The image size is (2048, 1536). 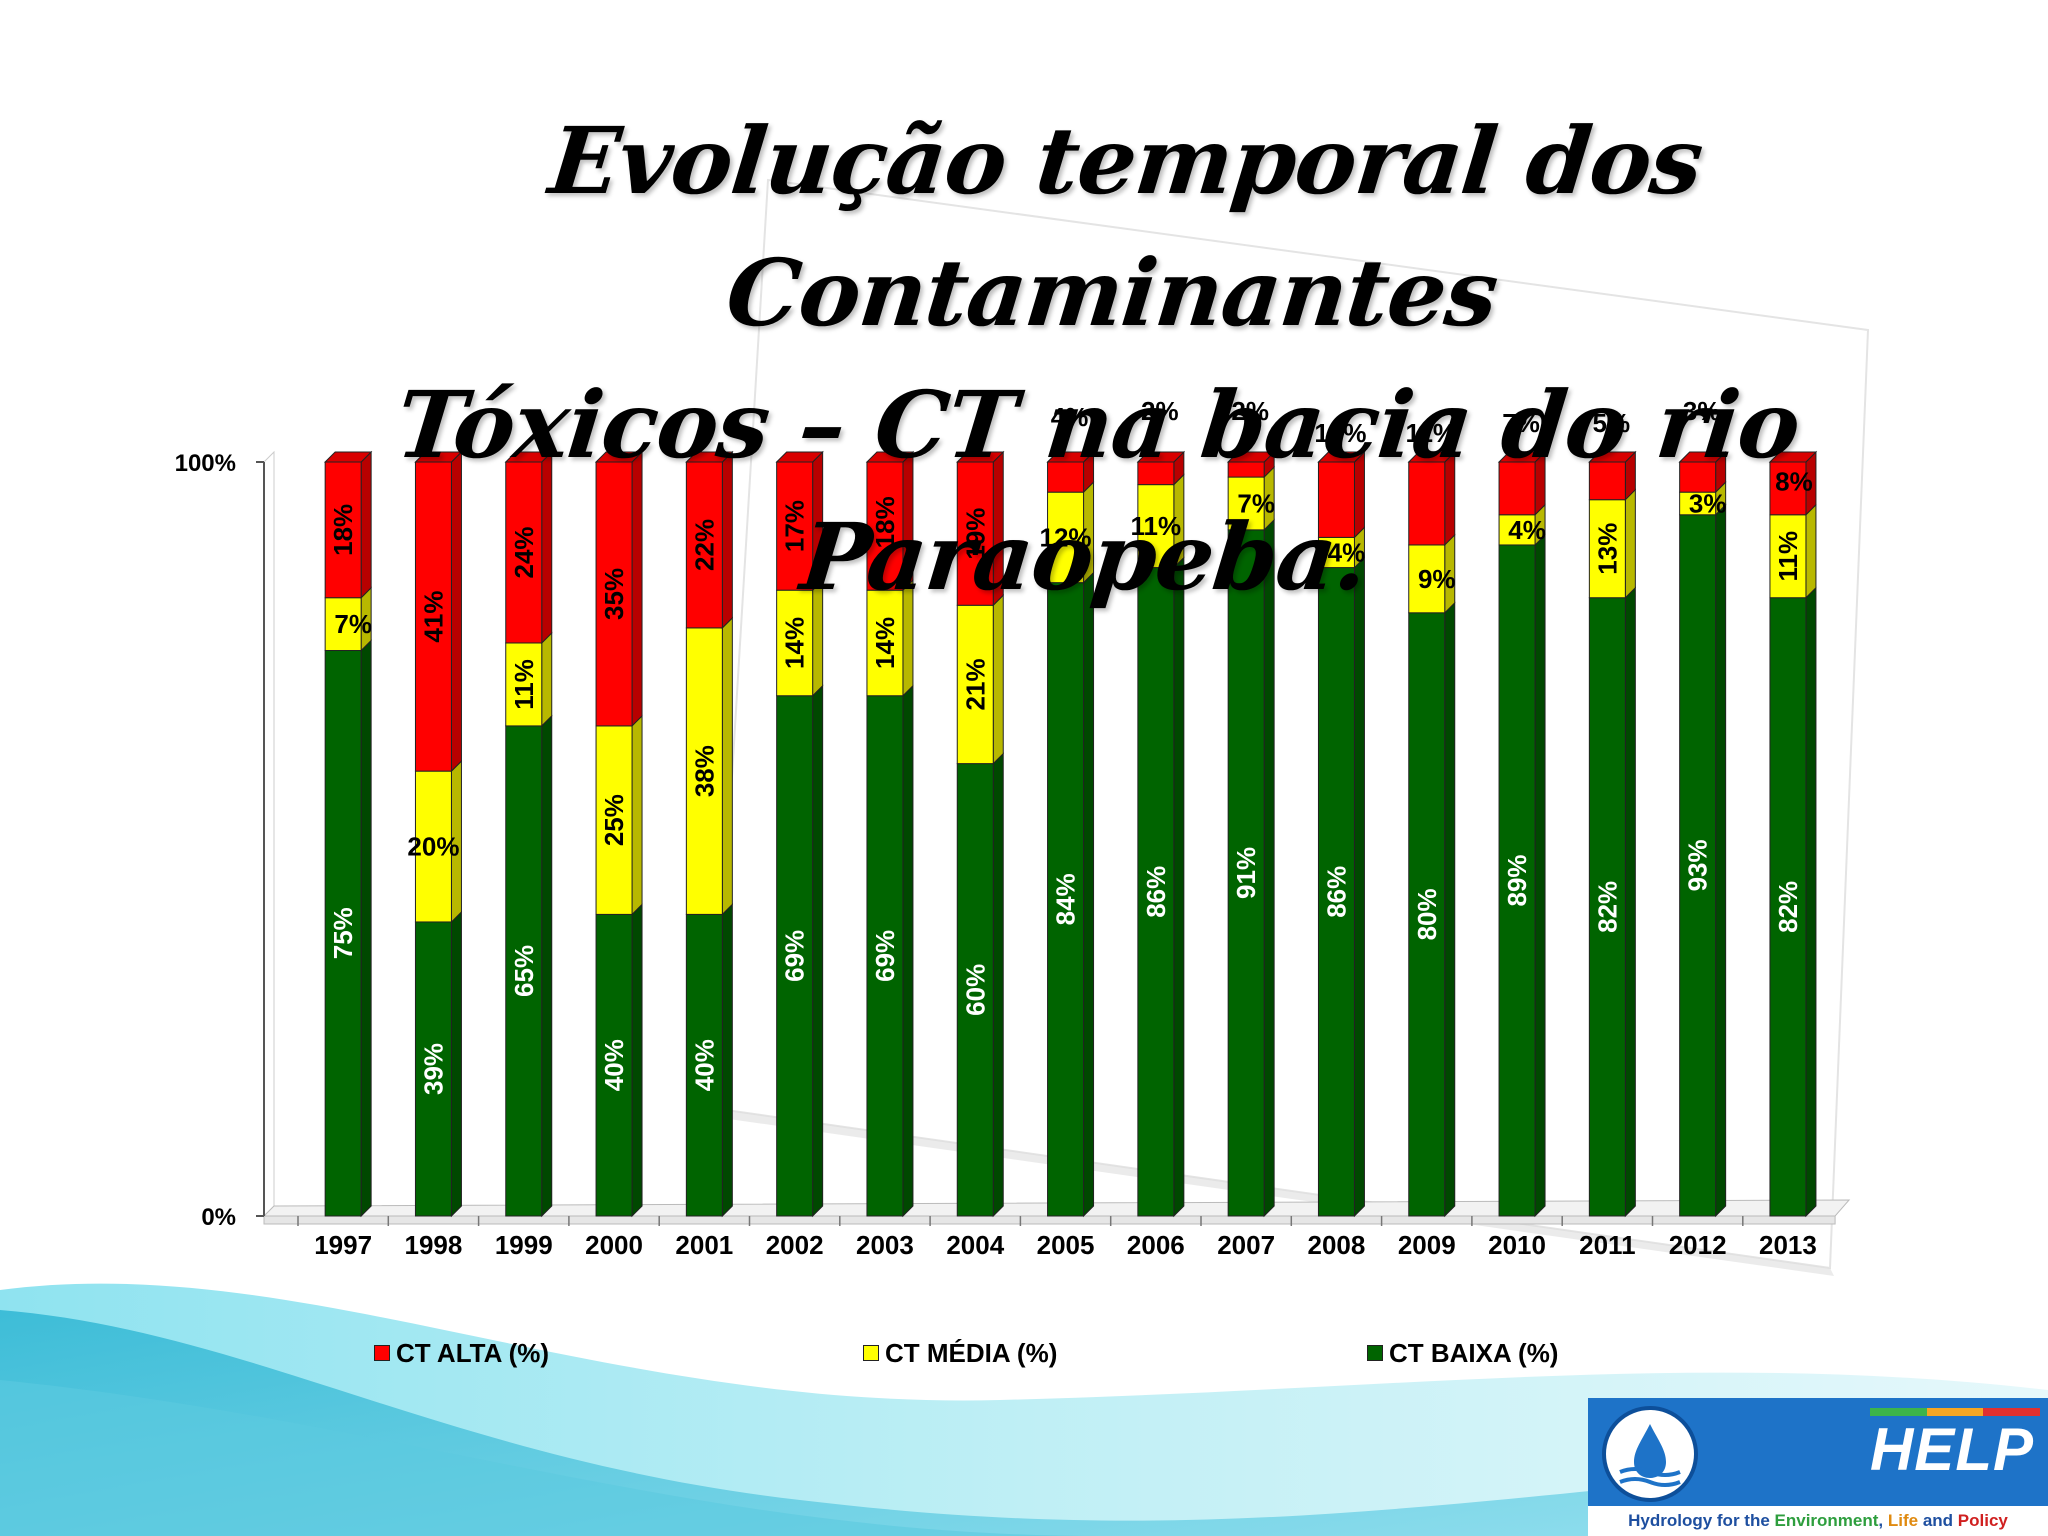 What do you see at coordinates (1437, 579) in the screenshot?
I see `data-label-media: 9%` at bounding box center [1437, 579].